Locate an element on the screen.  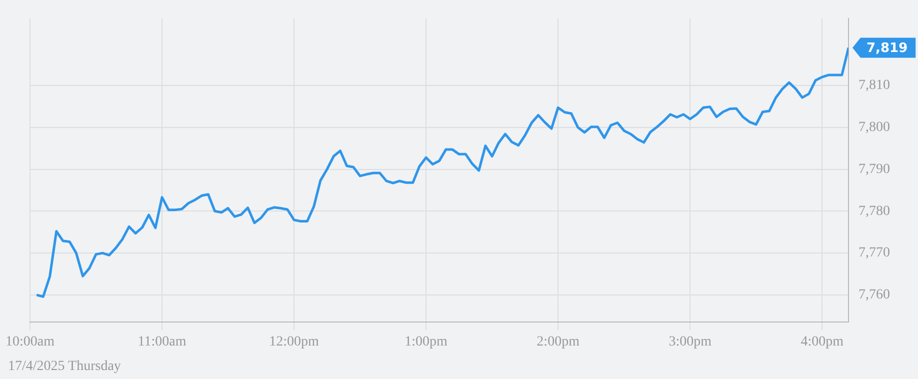
x-tick-label: 11:00am is located at coordinates (162, 342).